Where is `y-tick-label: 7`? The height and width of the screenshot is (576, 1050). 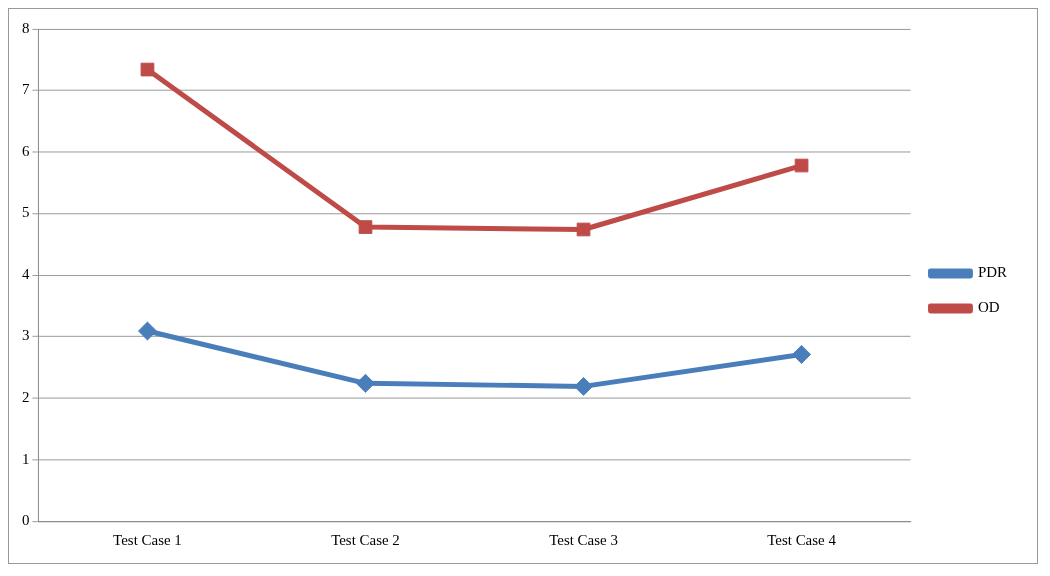 y-tick-label: 7 is located at coordinates (25, 89).